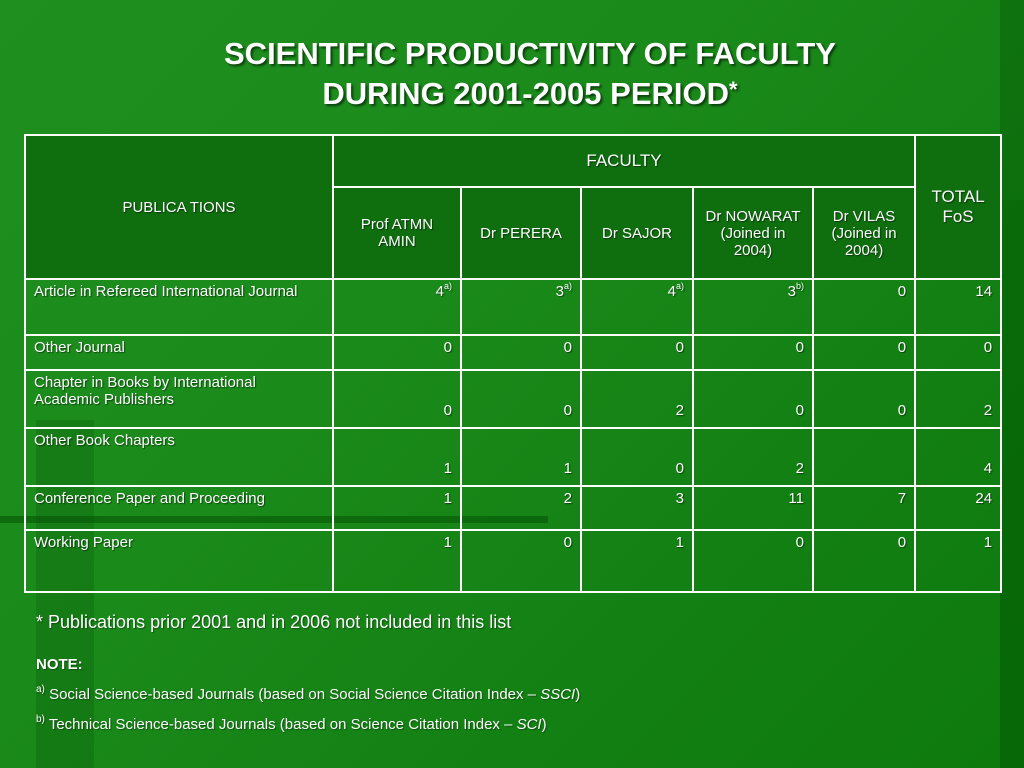 The height and width of the screenshot is (768, 1024). Describe the element at coordinates (179, 352) in the screenshot. I see `row-label: Other Journal` at that location.